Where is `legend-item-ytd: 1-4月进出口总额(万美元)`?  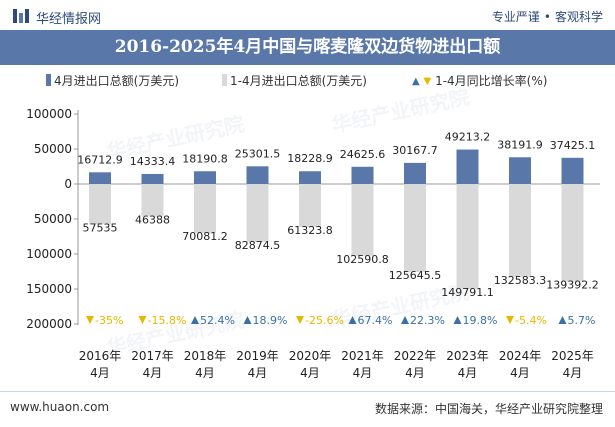 legend-item-ytd: 1-4月进出口总额(万美元) is located at coordinates (294, 80).